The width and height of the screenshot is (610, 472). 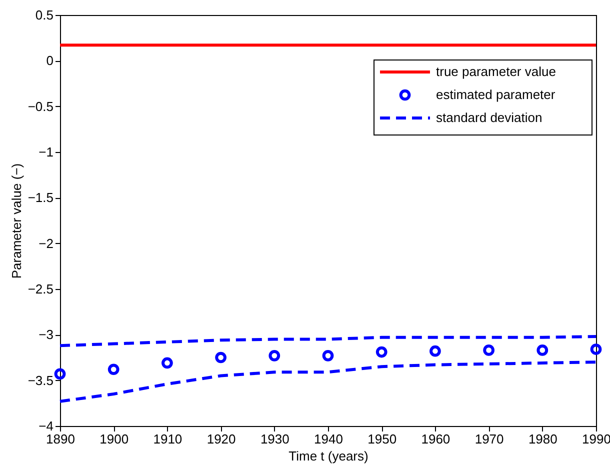 I want to click on y-tick-label: −1.5, so click(x=41, y=198).